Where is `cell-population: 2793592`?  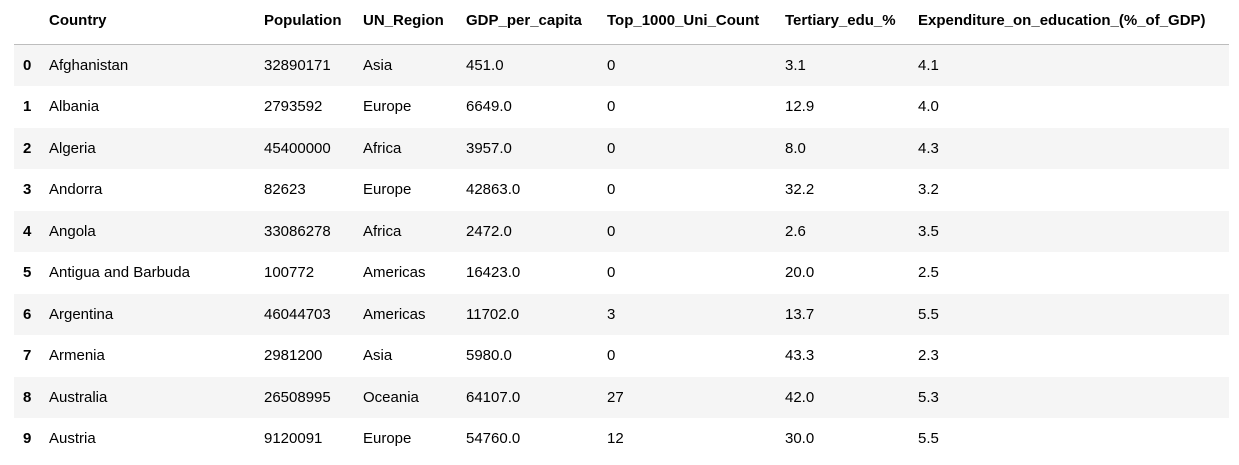
cell-population: 2793592 is located at coordinates (313, 107).